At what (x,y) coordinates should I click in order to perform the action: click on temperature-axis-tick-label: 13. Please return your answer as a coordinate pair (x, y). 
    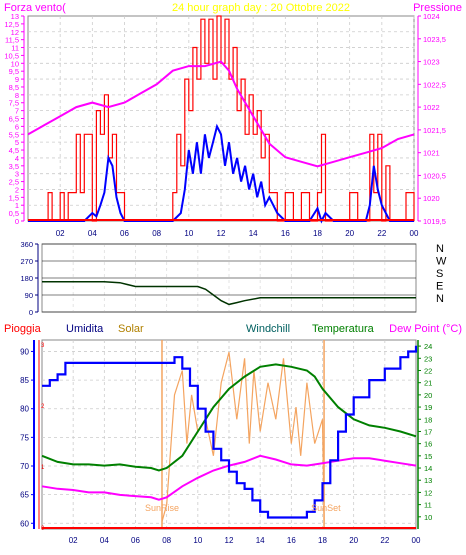
    Looking at the image, I should click on (428, 480).